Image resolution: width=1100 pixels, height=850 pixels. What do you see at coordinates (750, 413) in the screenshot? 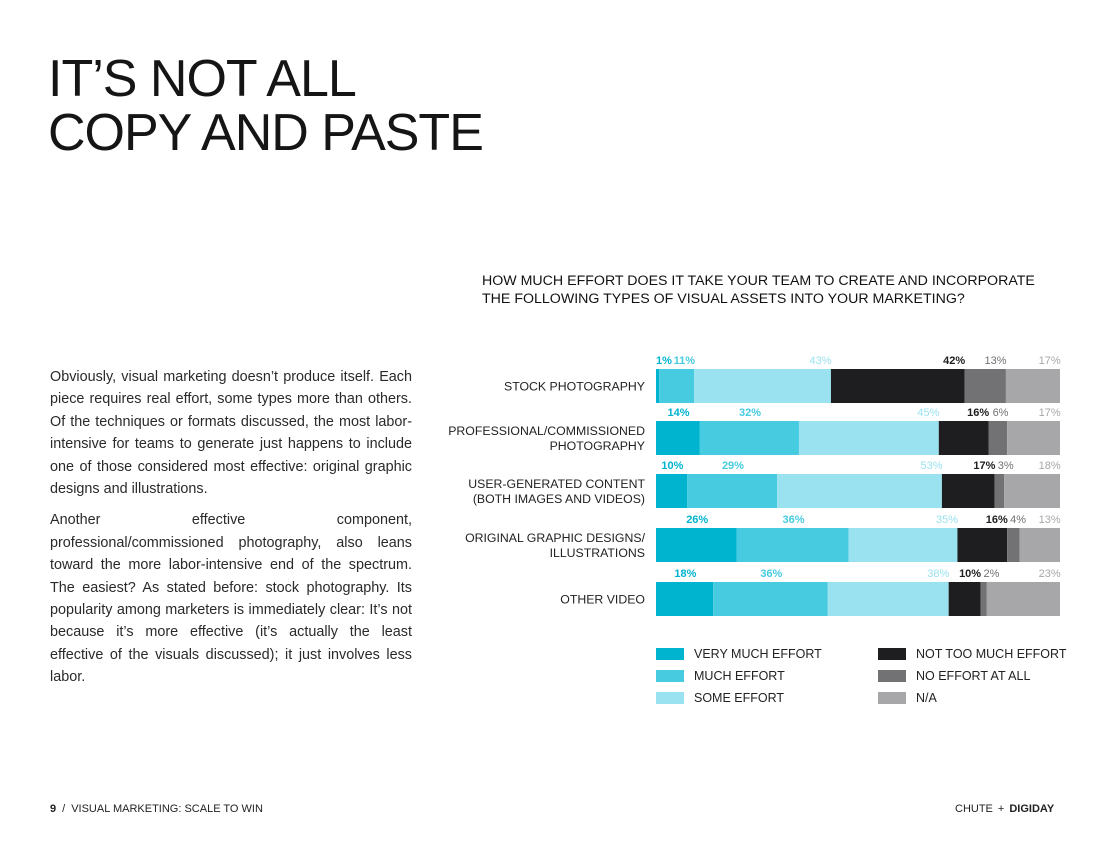
I see `value-label: 32%` at bounding box center [750, 413].